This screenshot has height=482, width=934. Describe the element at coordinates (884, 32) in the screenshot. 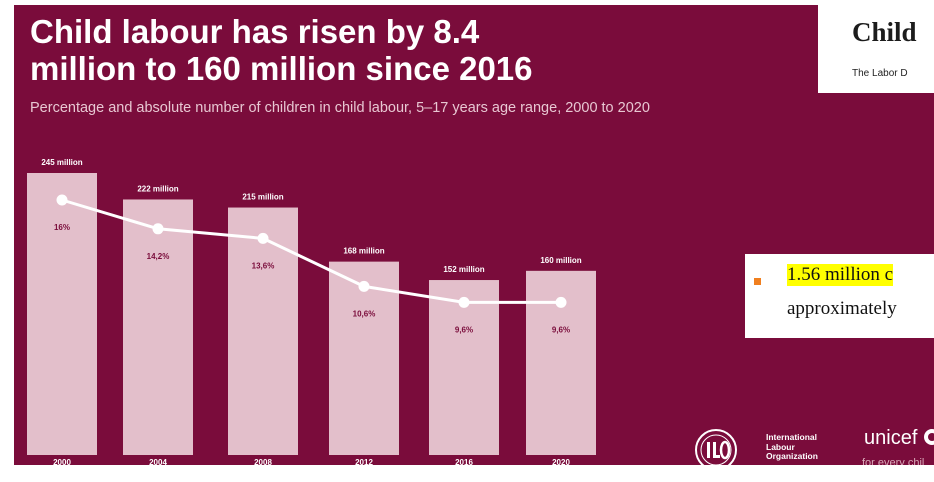

I see `overlay-title: Child` at that location.